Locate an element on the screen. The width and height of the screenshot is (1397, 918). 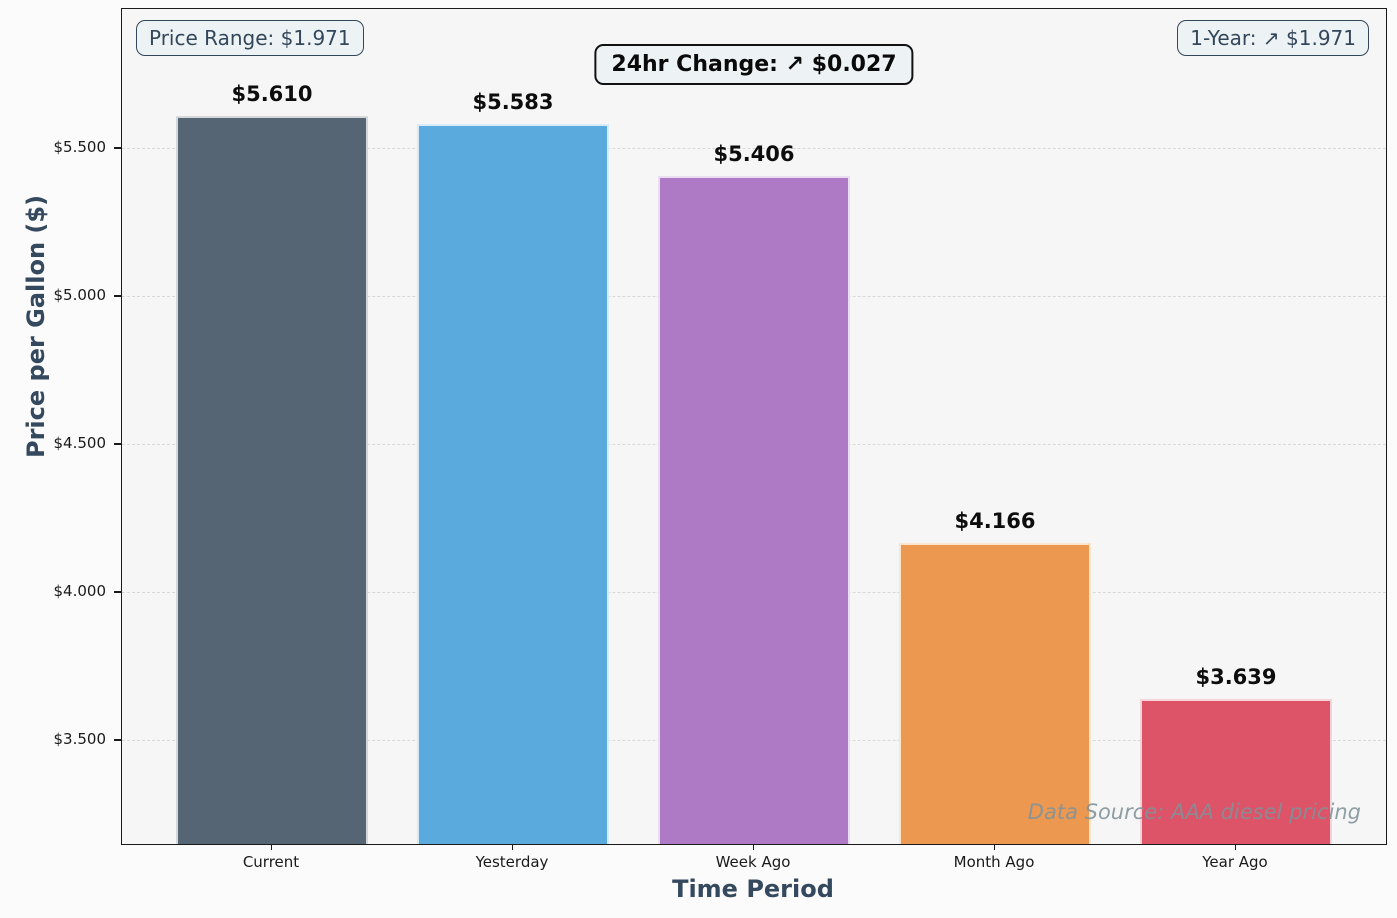
bar-value-label-week-ago: $5.406 is located at coordinates (754, 154).